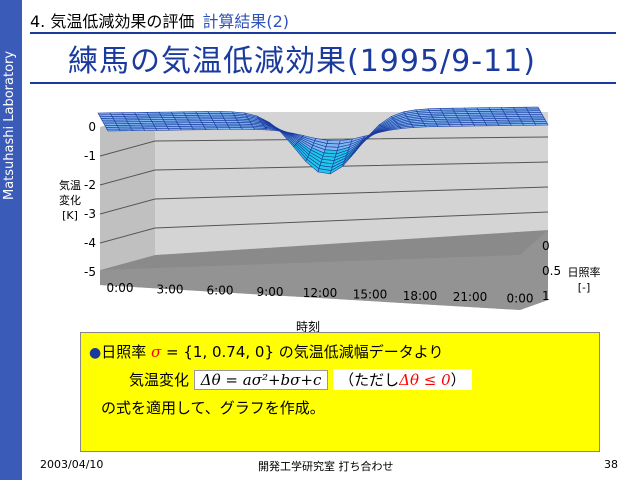 The image size is (640, 480). Describe the element at coordinates (584, 287) in the screenshot. I see `depth-axis-label-line: [-]` at that location.